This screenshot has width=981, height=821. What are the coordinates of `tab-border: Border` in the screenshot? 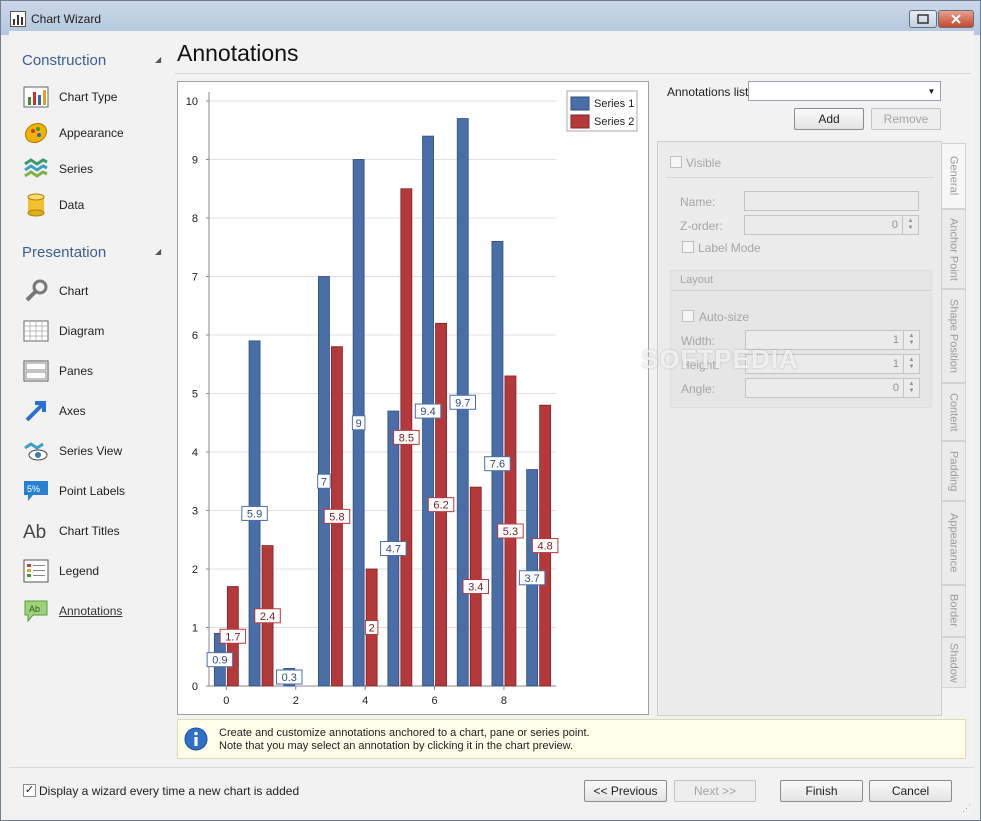 It's located at (954, 611).